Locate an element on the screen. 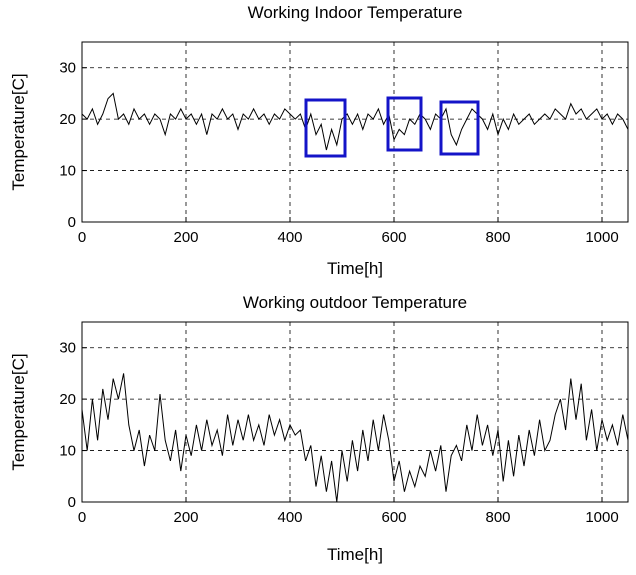 The width and height of the screenshot is (636, 575). data-line is located at coordinates (355, 121).